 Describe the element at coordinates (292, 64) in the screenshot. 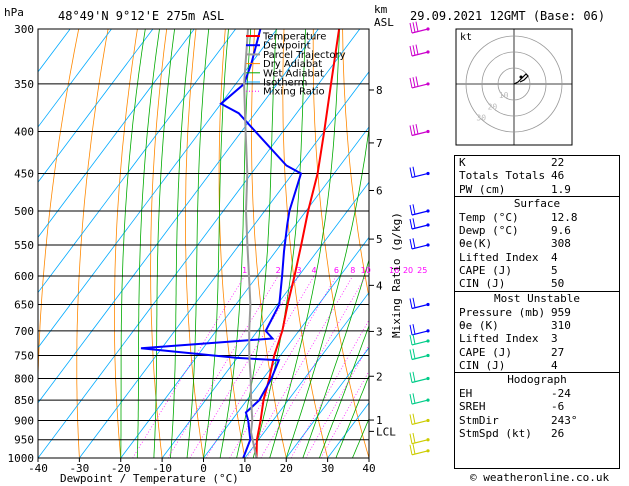

I see `legend-label: Dry Adiabat` at that location.